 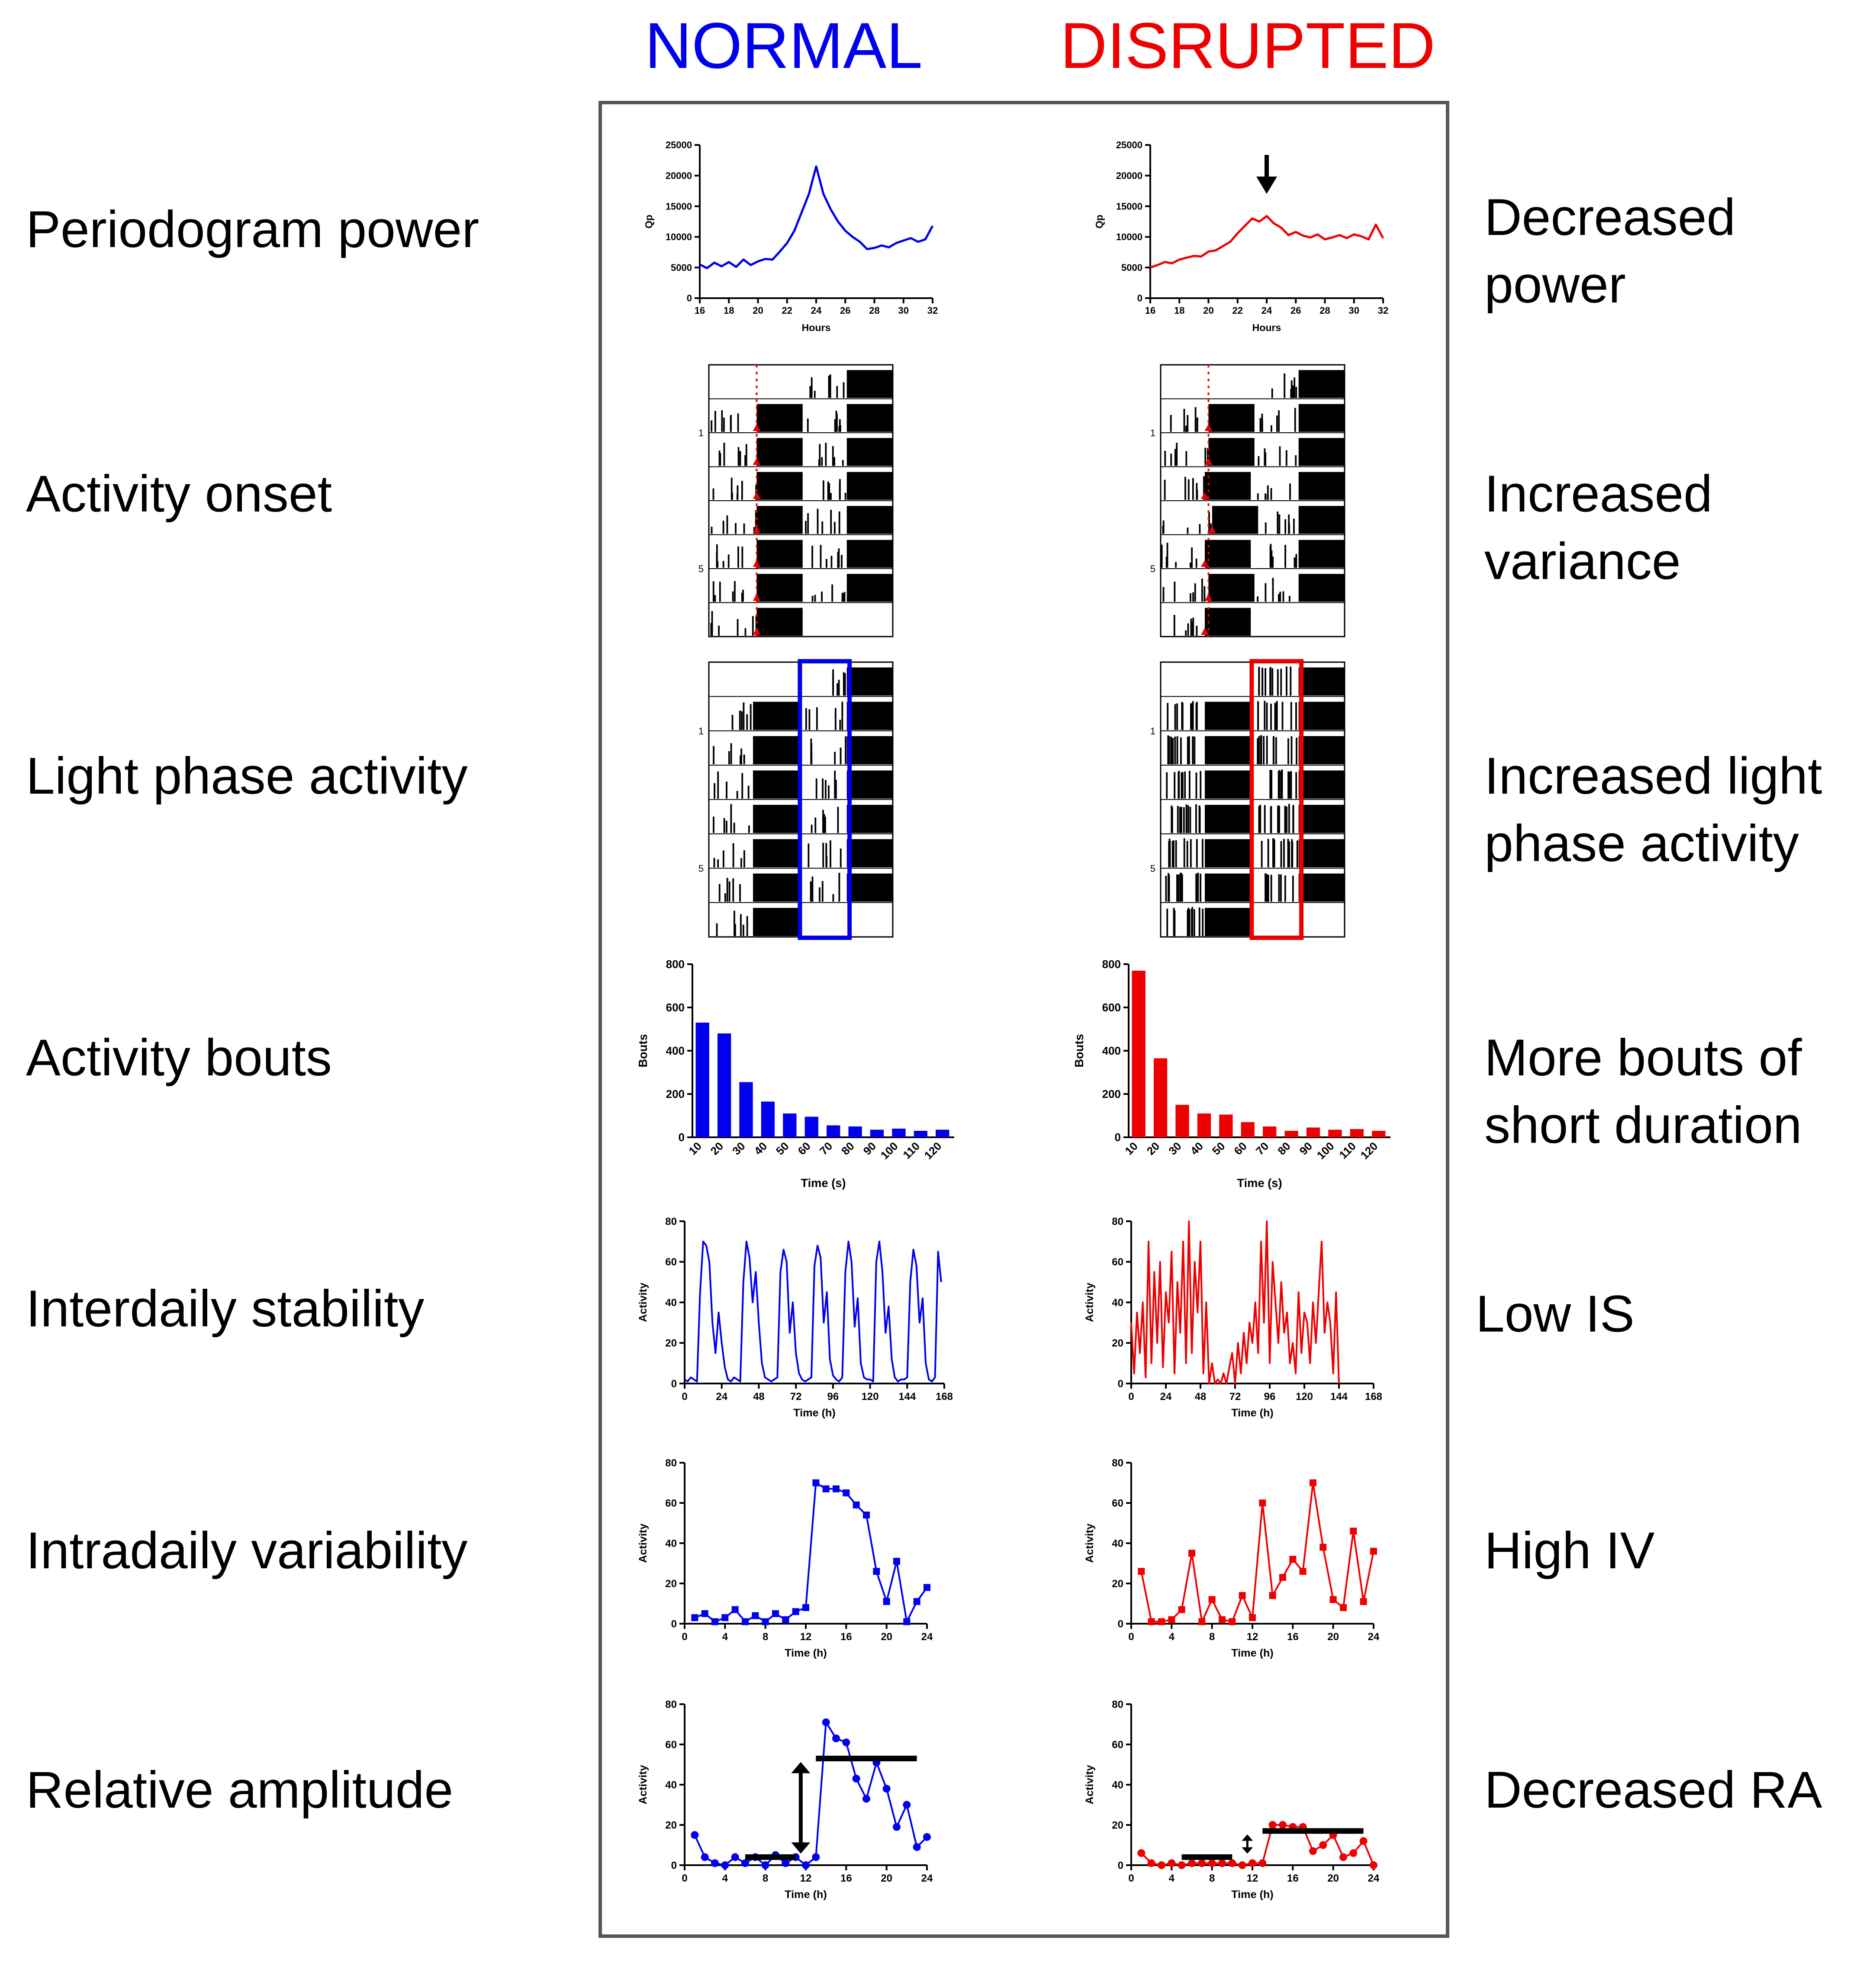 I want to click on row-label-activity-onset: Activity onset, so click(x=179, y=494).